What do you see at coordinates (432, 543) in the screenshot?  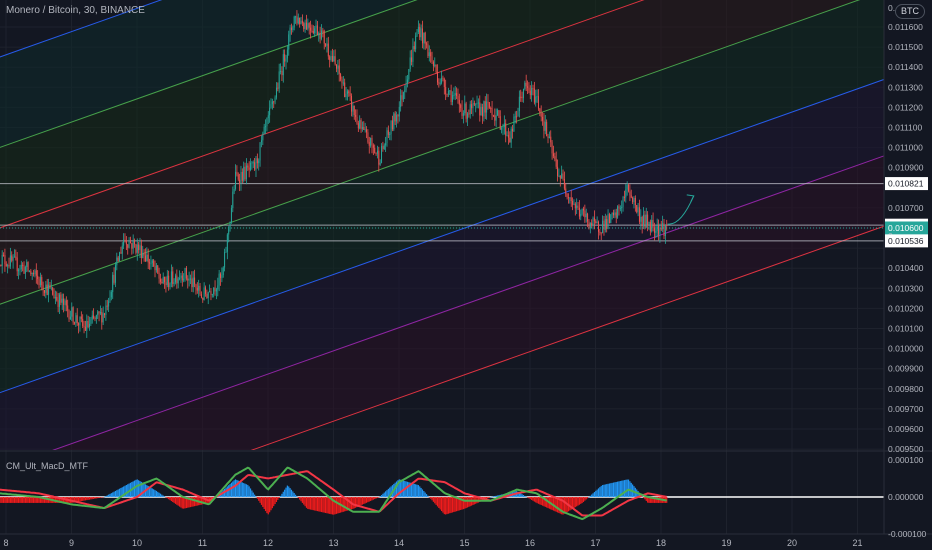 I see `time-axis: 8 9 10 11 12 13 14 15 16 17 18 19 20 21` at bounding box center [432, 543].